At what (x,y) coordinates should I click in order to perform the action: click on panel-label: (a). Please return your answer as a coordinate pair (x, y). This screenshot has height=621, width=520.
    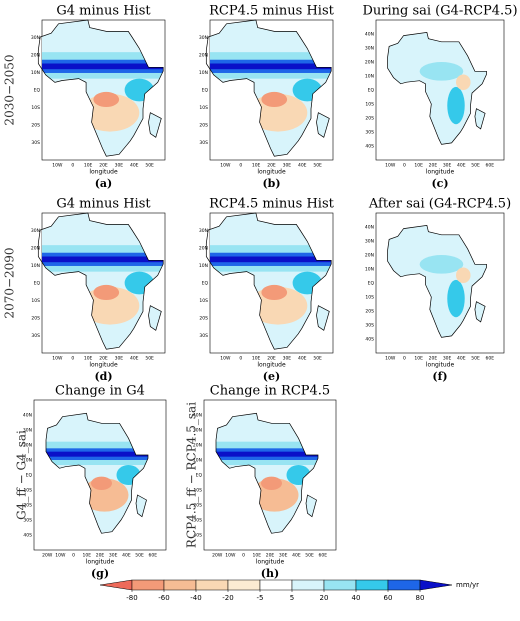
    Looking at the image, I should click on (104, 183).